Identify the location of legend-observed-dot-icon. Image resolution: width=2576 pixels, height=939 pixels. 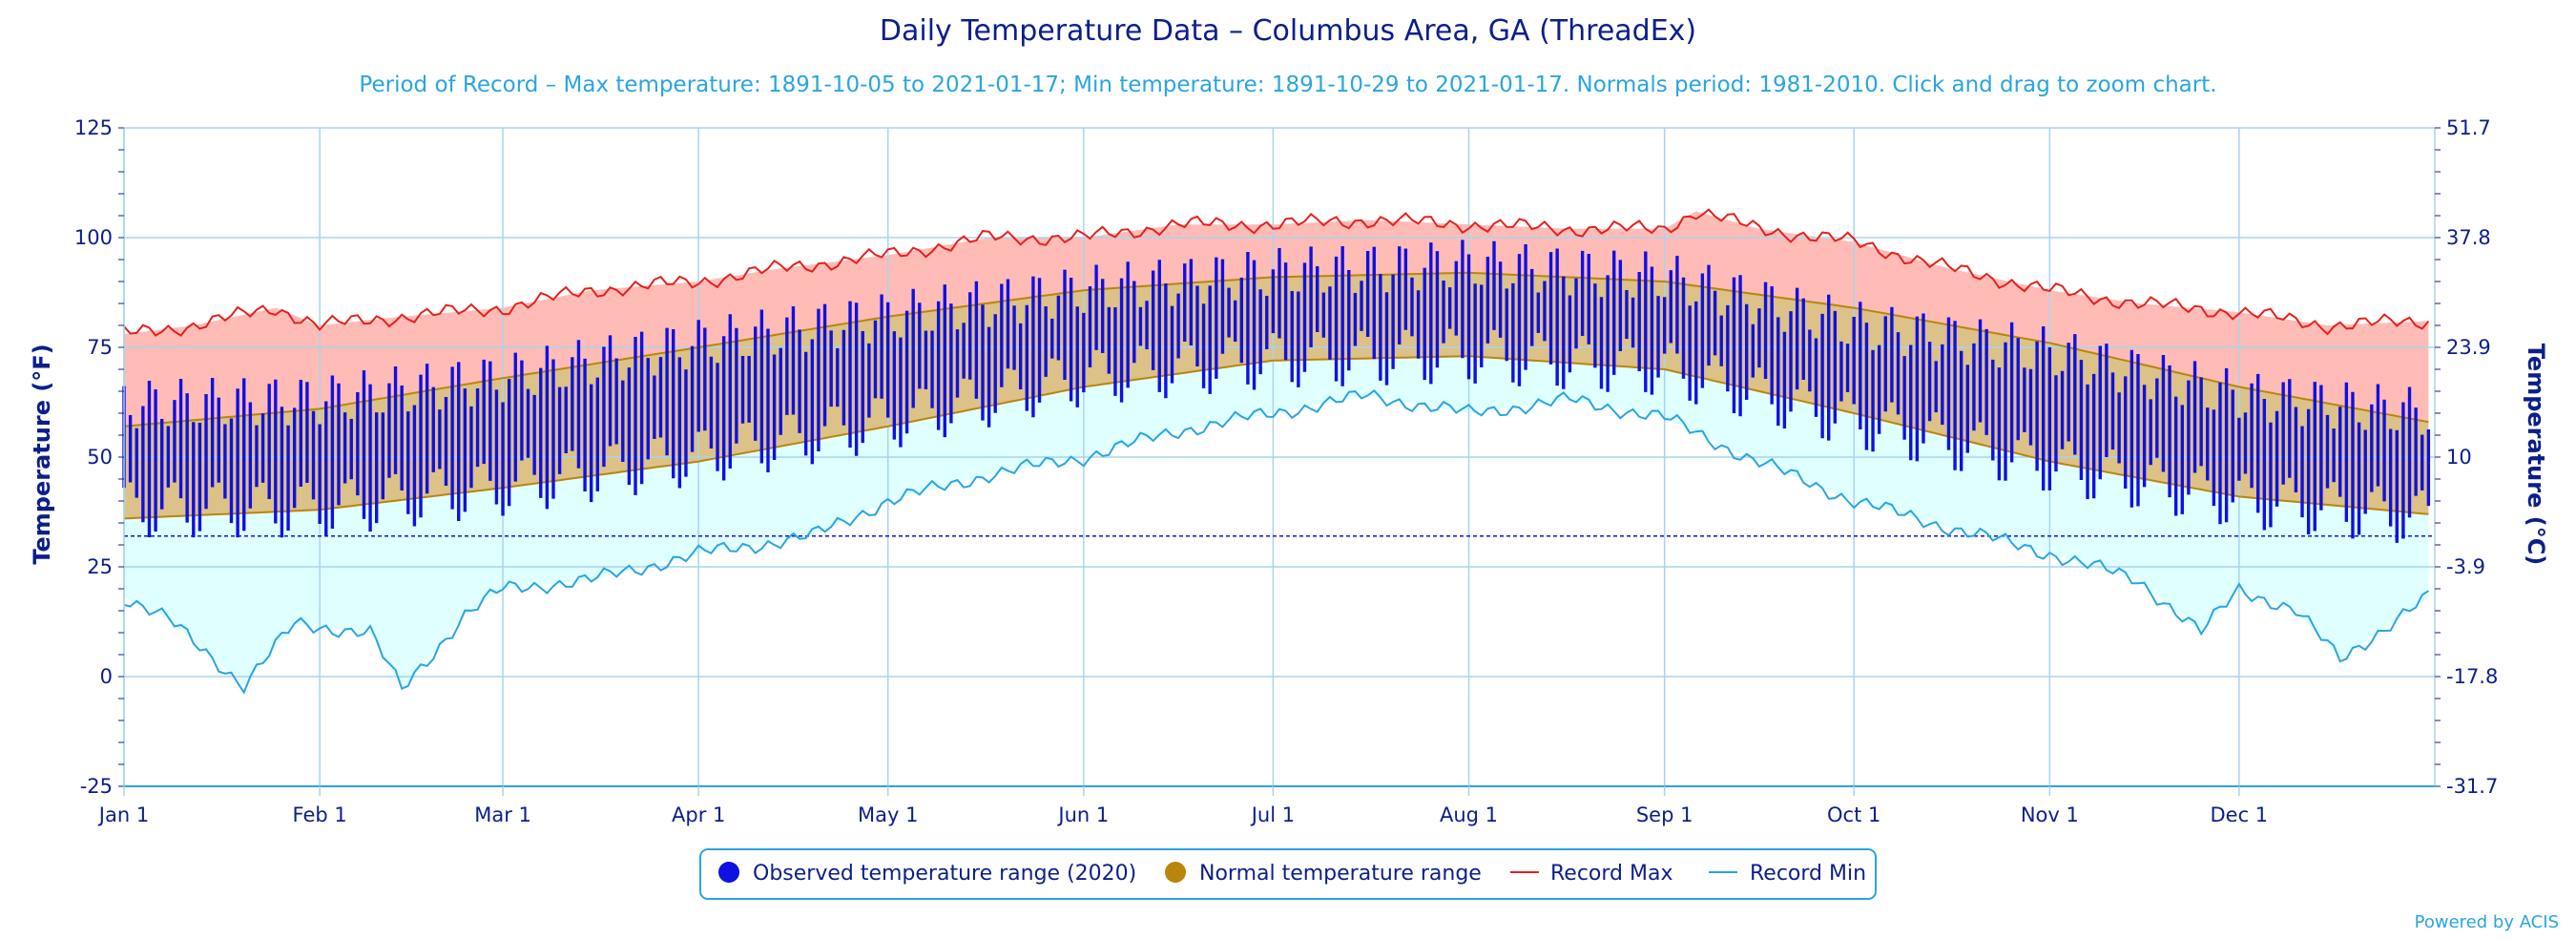
(728, 872).